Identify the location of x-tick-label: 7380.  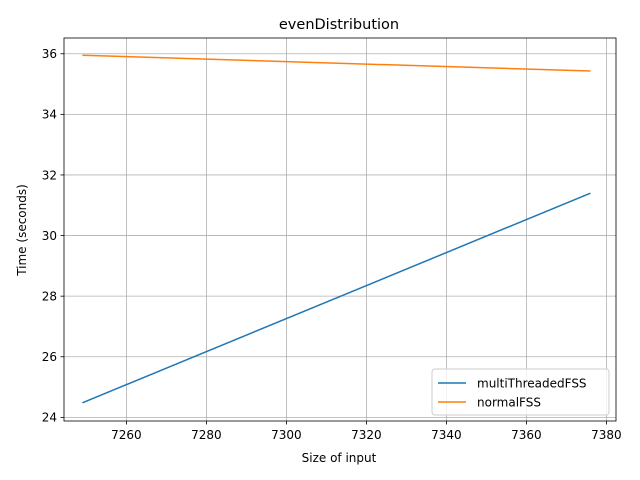
(606, 435).